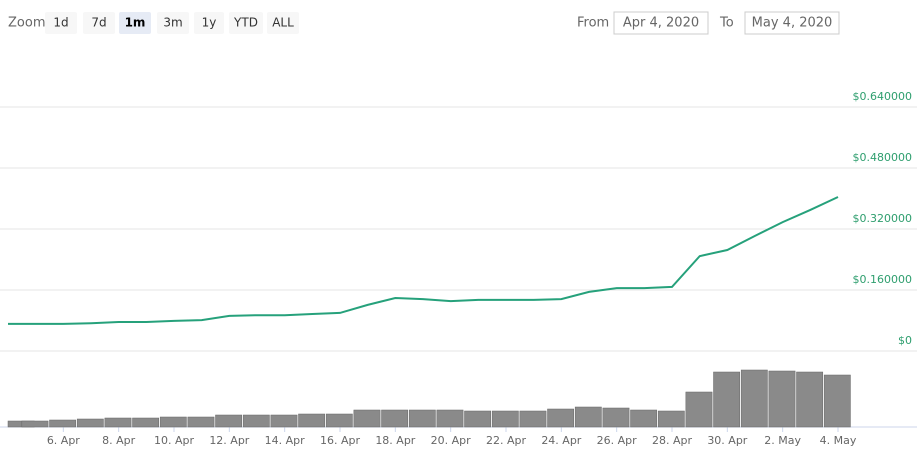 The width and height of the screenshot is (917, 470). Describe the element at coordinates (229, 440) in the screenshot. I see `x-tick-label: 12. Apr` at that location.